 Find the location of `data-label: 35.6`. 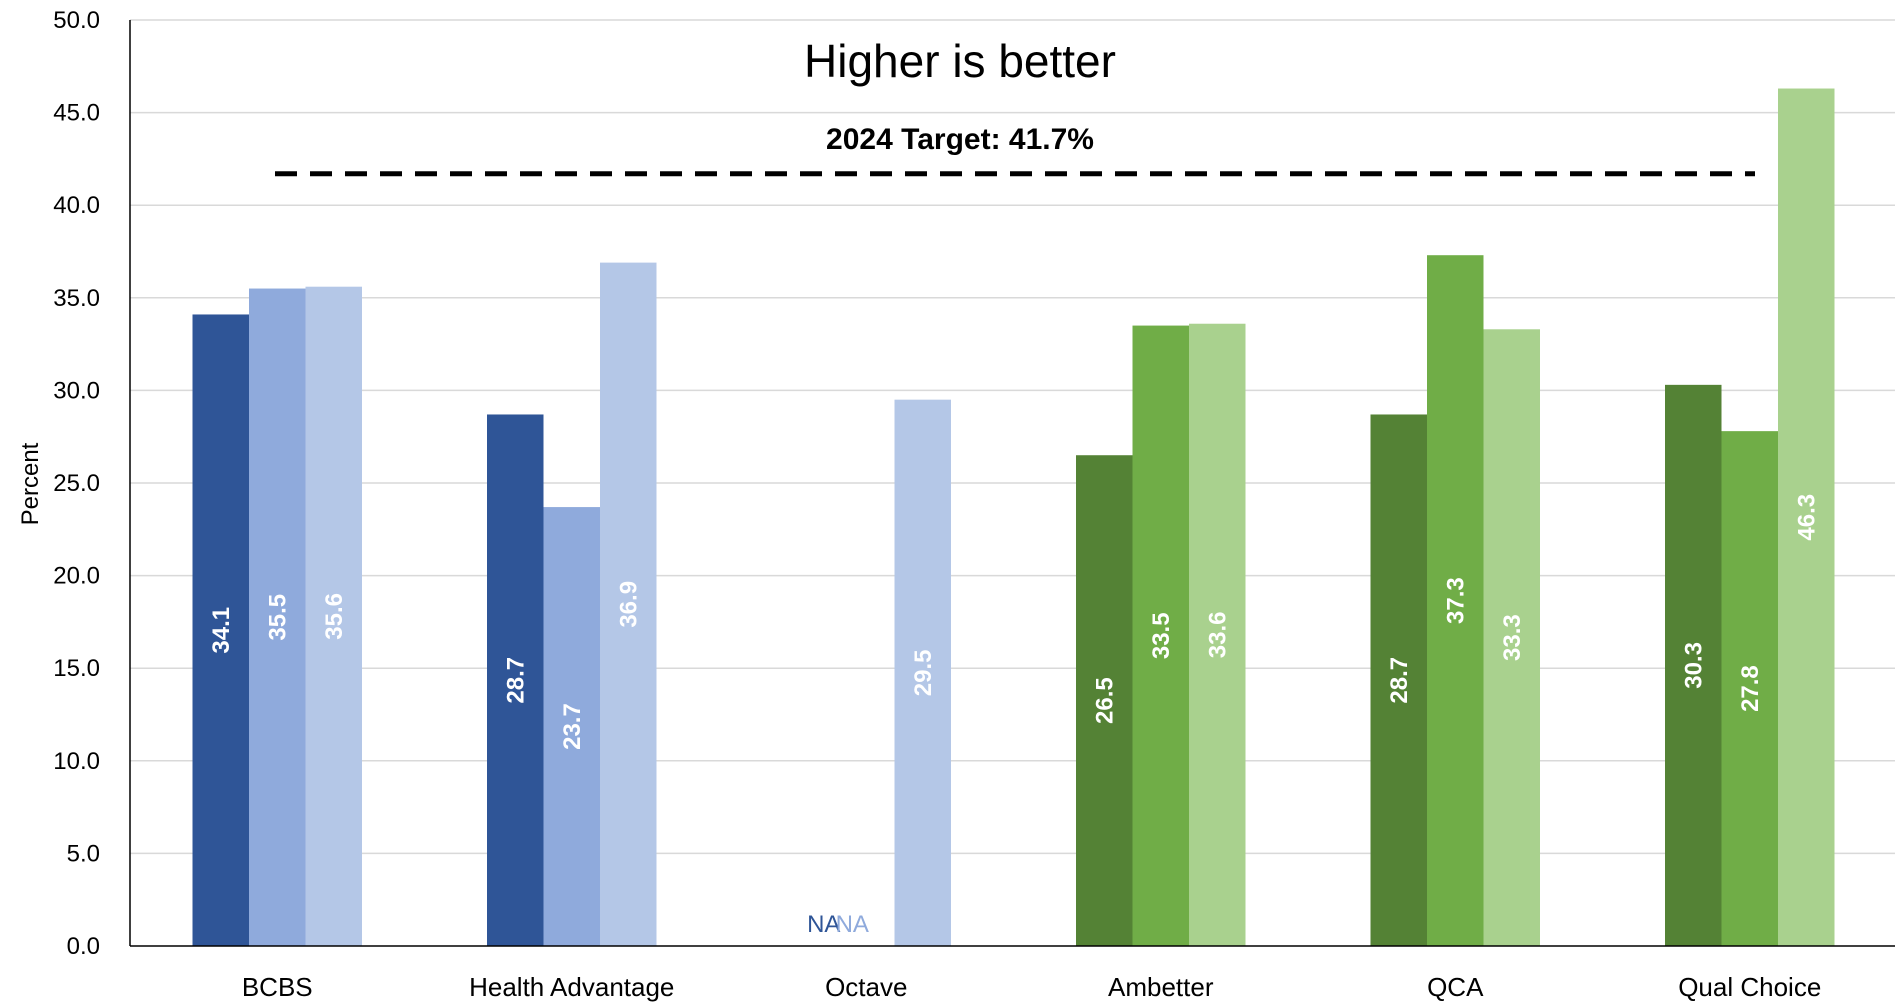

data-label: 35.6 is located at coordinates (334, 616).